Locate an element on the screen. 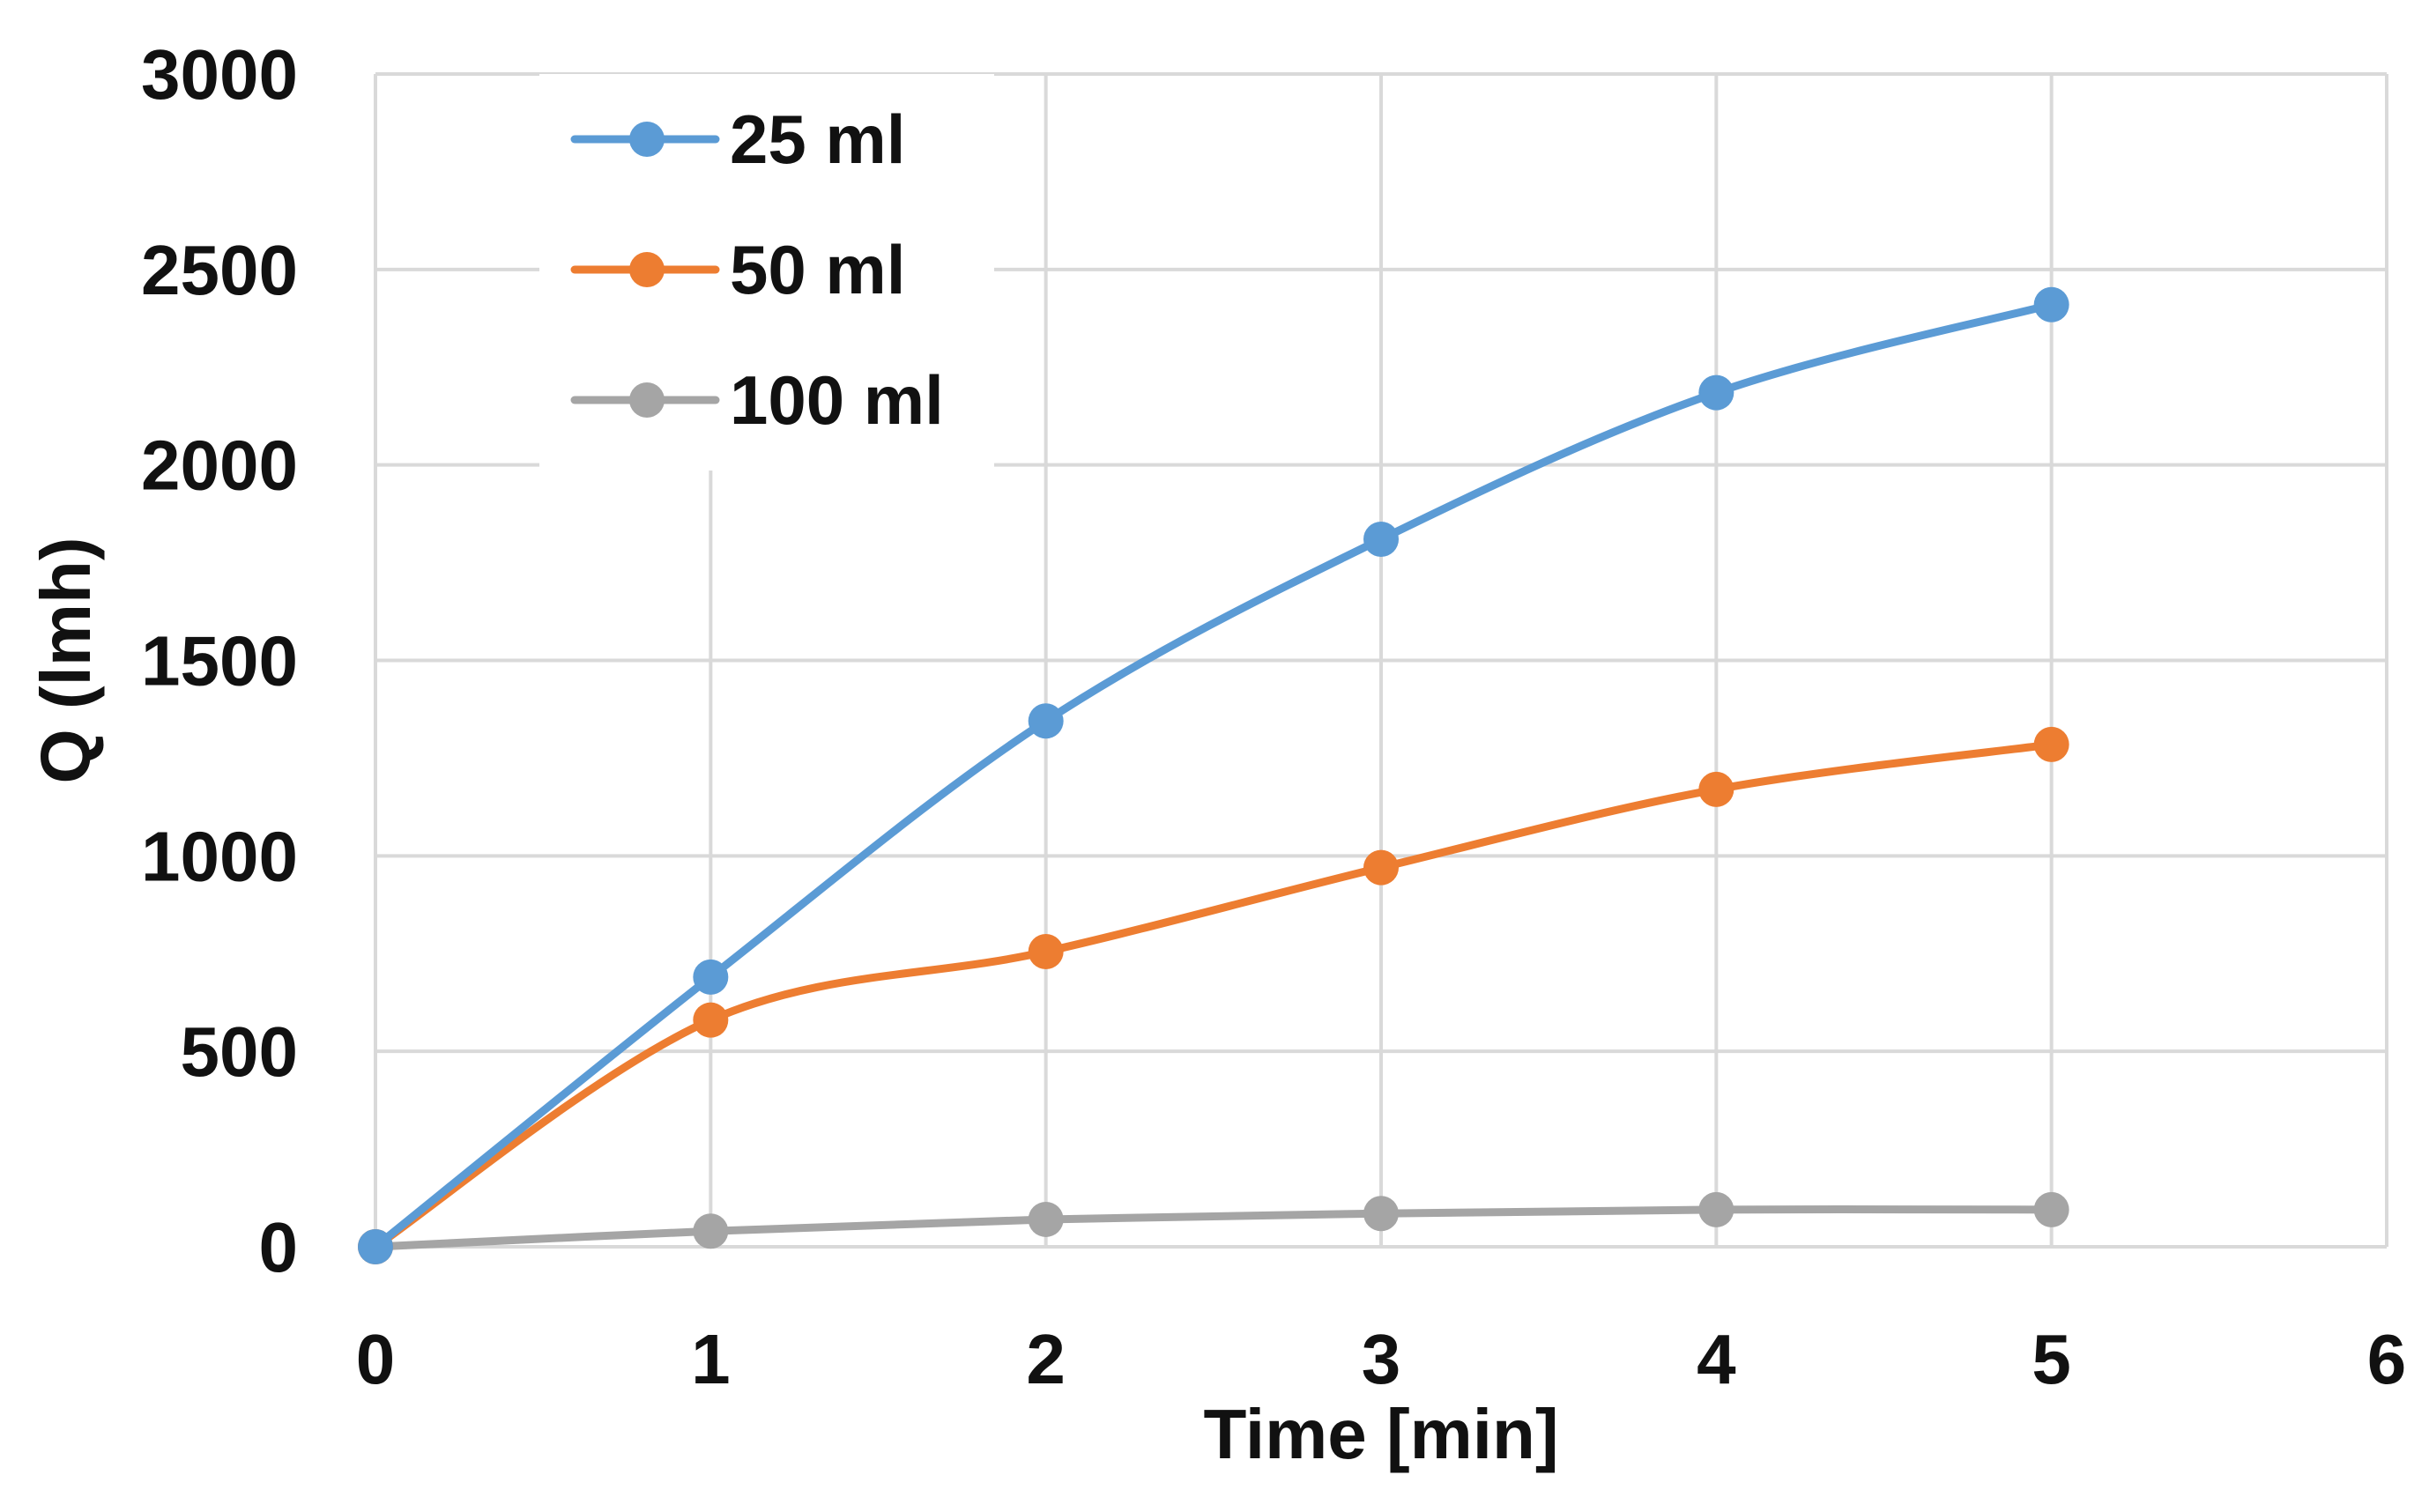  x-axis-ticks: 0 1 2 3 4 5 6 is located at coordinates (1381, 1359).